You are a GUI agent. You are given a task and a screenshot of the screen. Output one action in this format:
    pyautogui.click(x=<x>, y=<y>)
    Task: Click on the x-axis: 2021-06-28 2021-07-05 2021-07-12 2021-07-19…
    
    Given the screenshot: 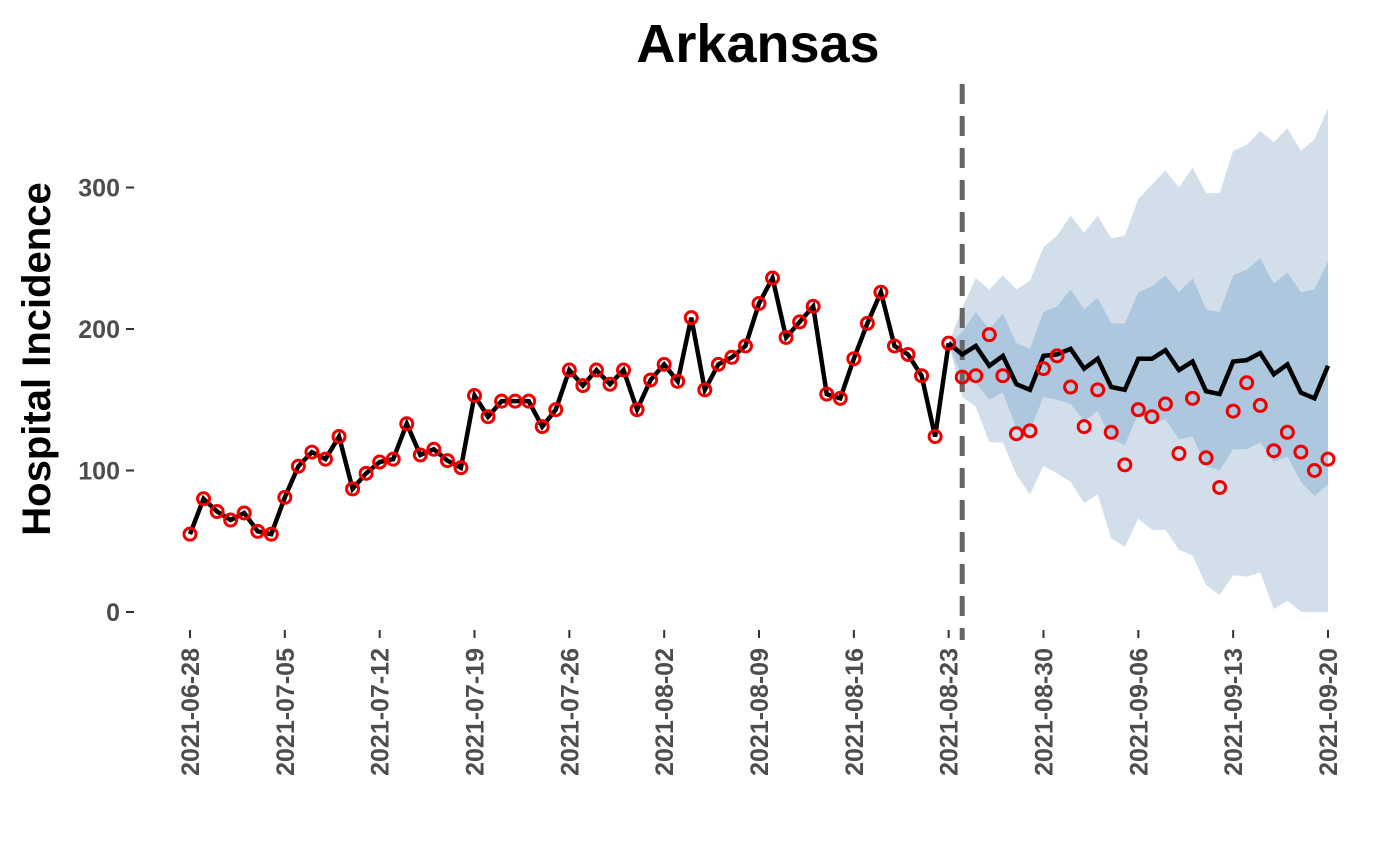 What is the action you would take?
    pyautogui.click(x=760, y=703)
    